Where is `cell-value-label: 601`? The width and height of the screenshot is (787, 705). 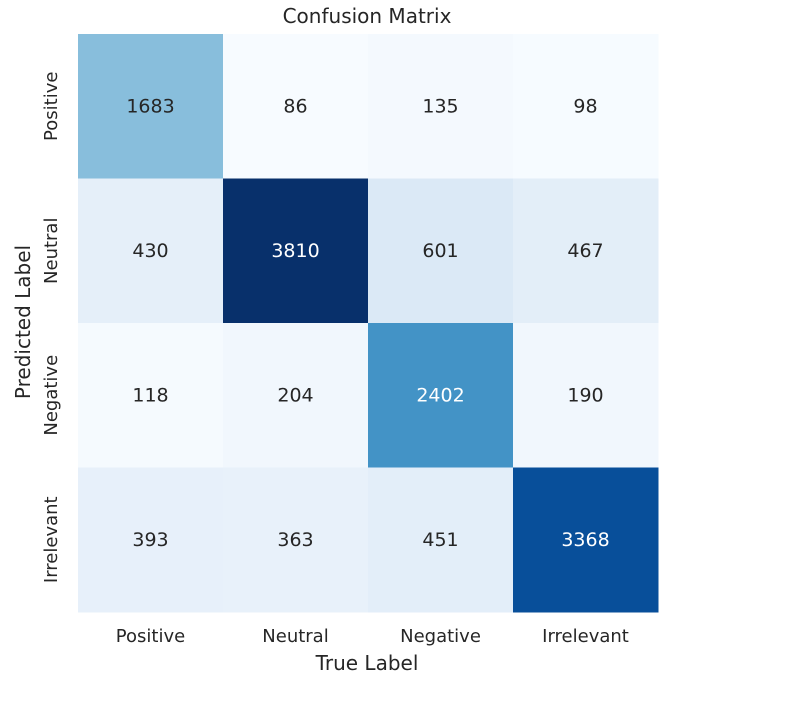 cell-value-label: 601 is located at coordinates (440, 251).